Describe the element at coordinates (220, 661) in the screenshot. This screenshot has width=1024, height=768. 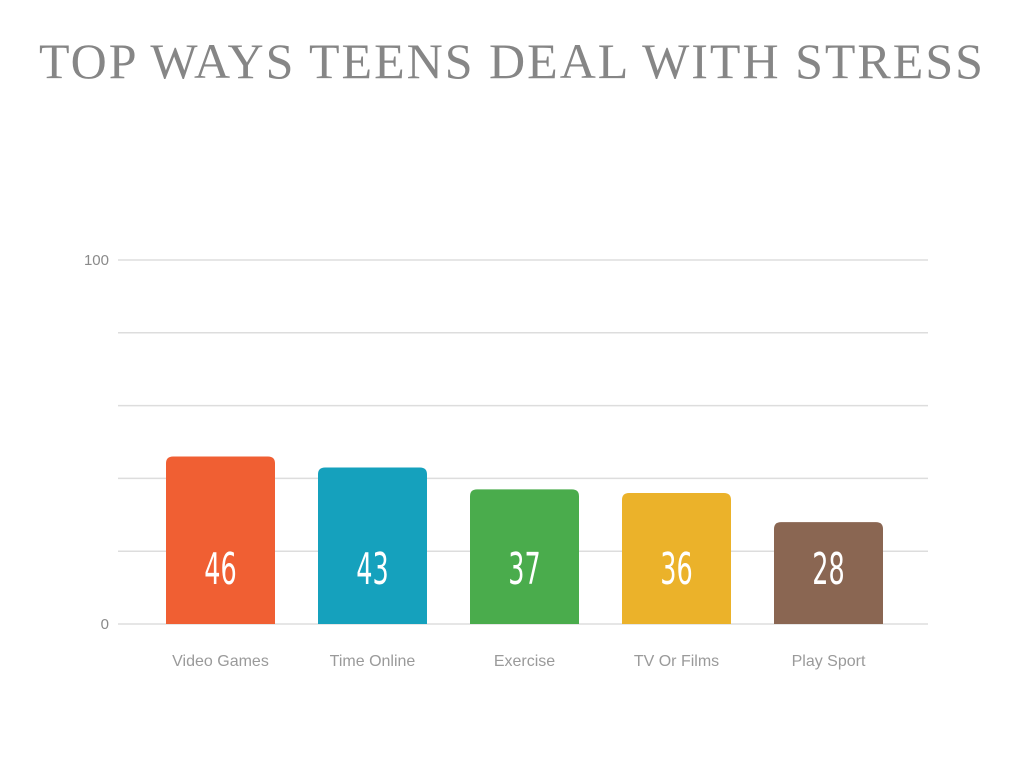
I see `category-label: Video Games` at that location.